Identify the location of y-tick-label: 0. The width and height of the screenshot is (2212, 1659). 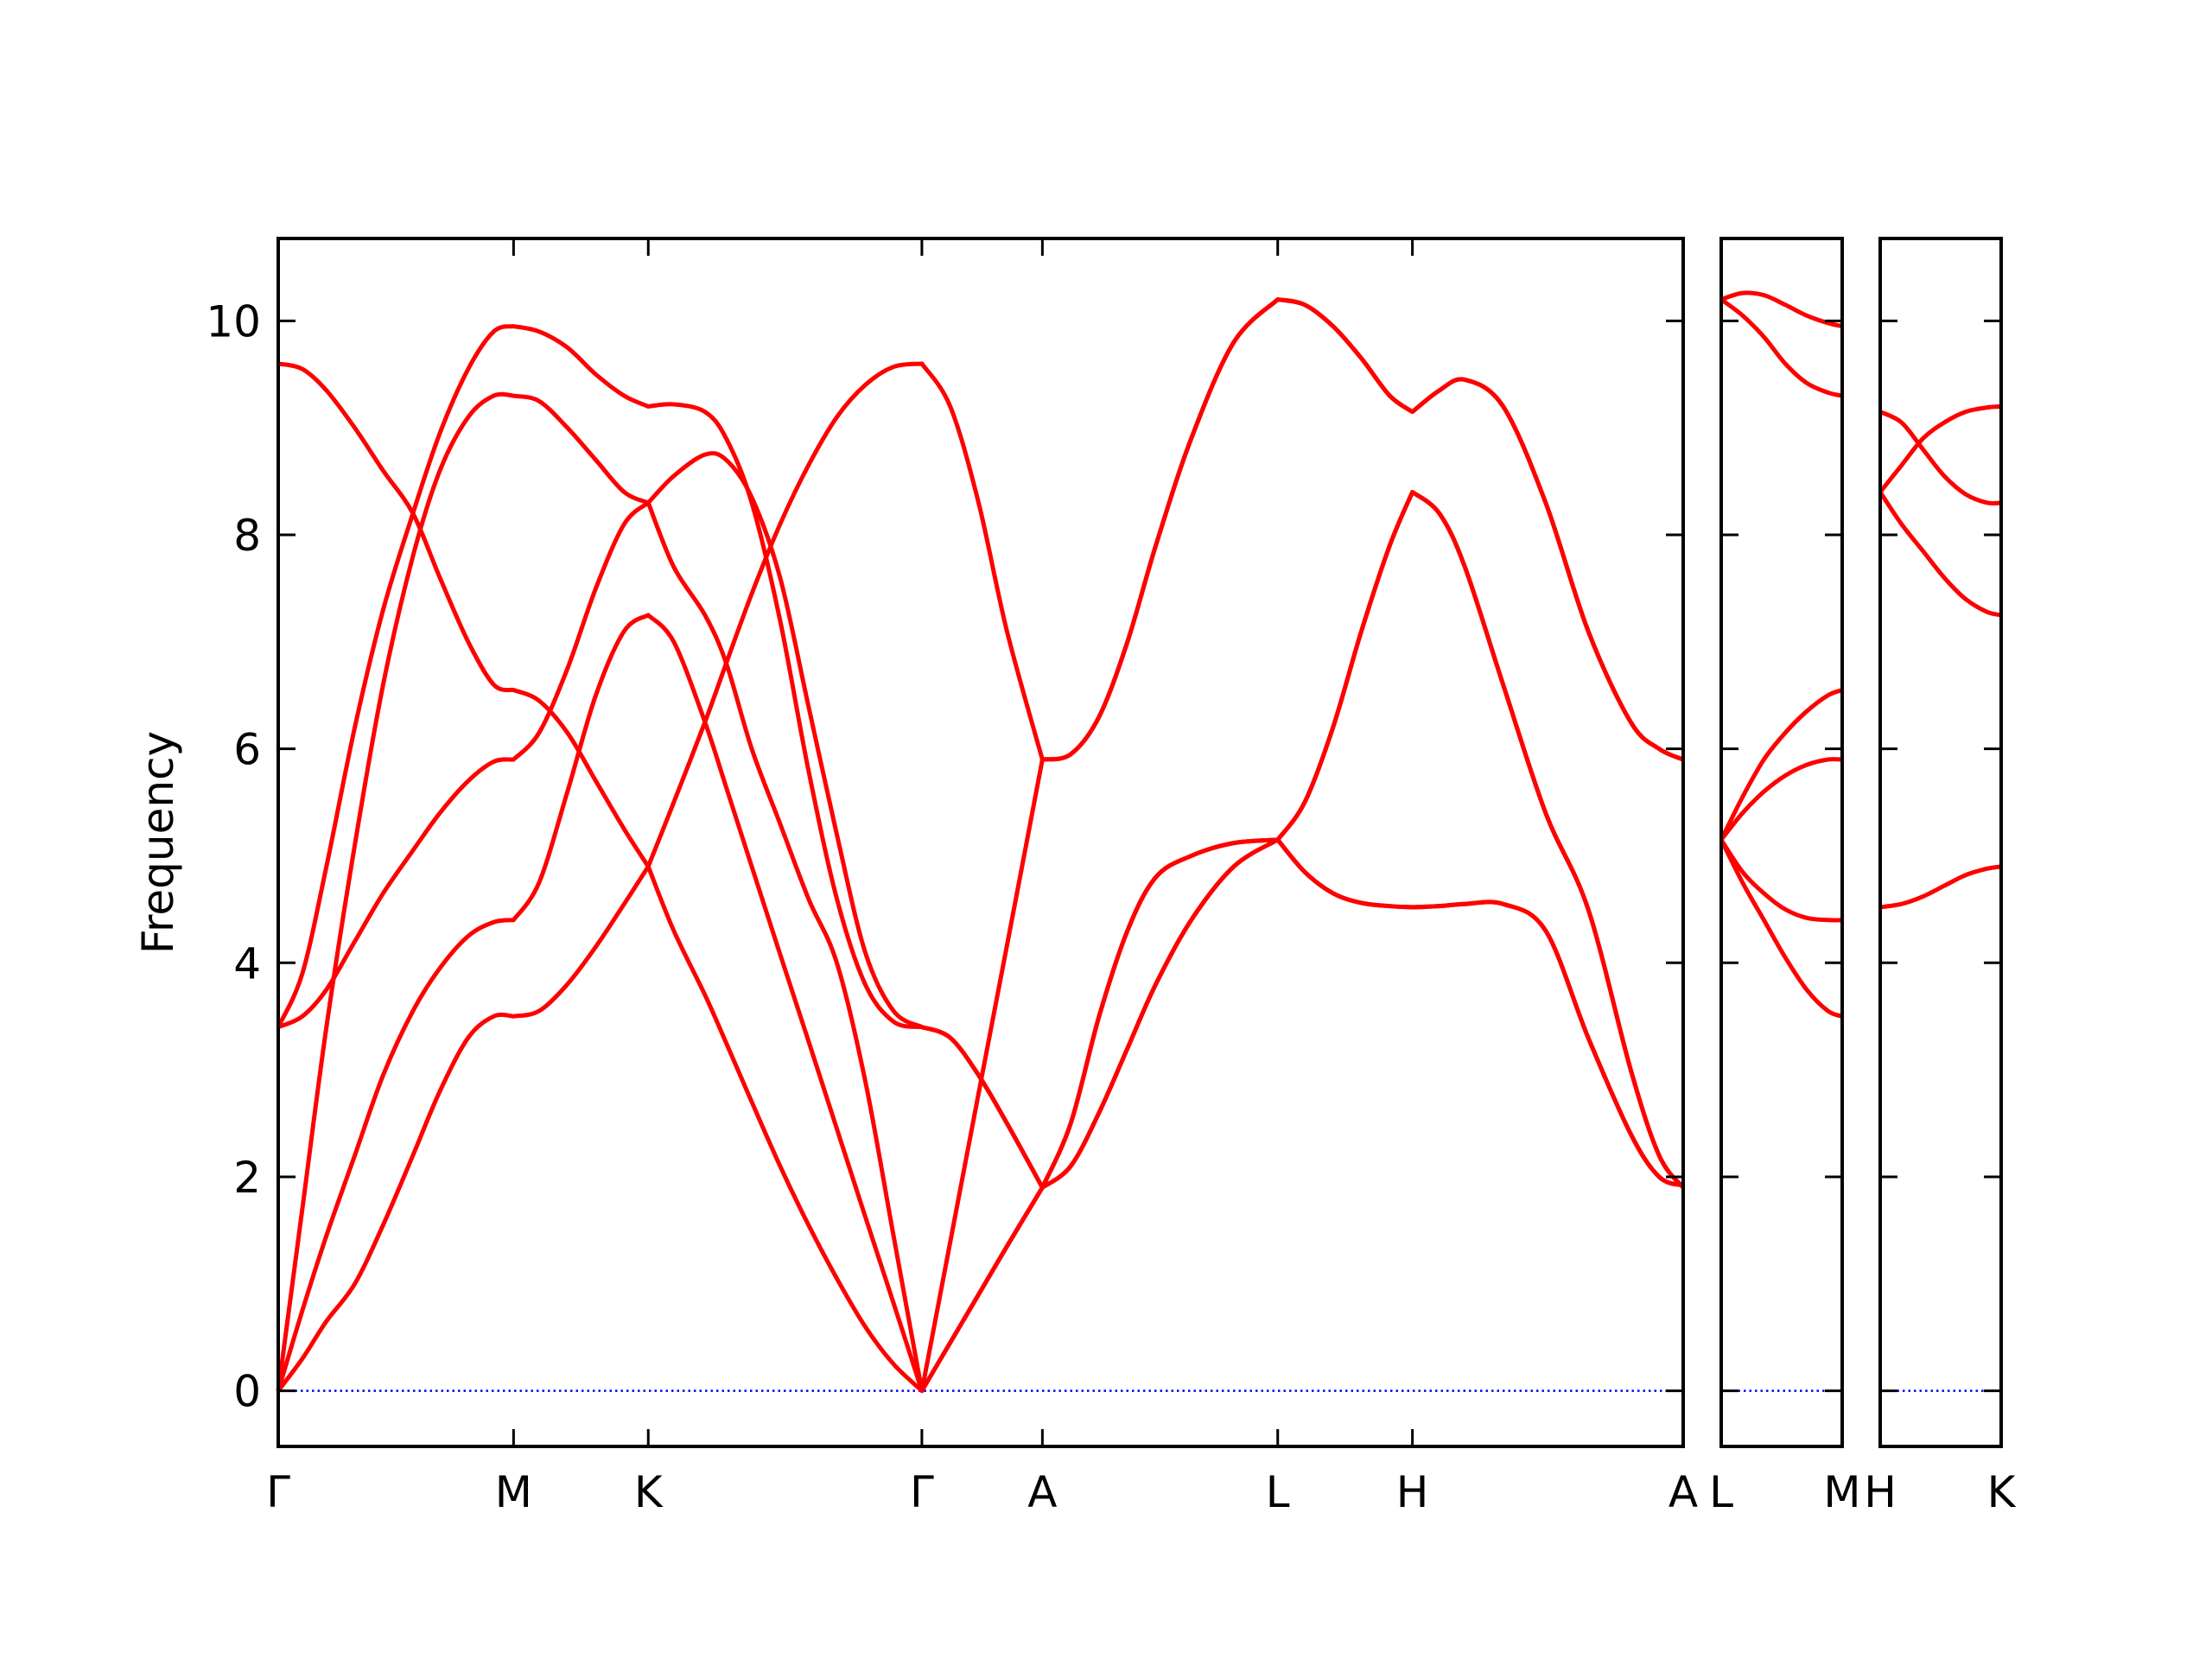
(247, 1392).